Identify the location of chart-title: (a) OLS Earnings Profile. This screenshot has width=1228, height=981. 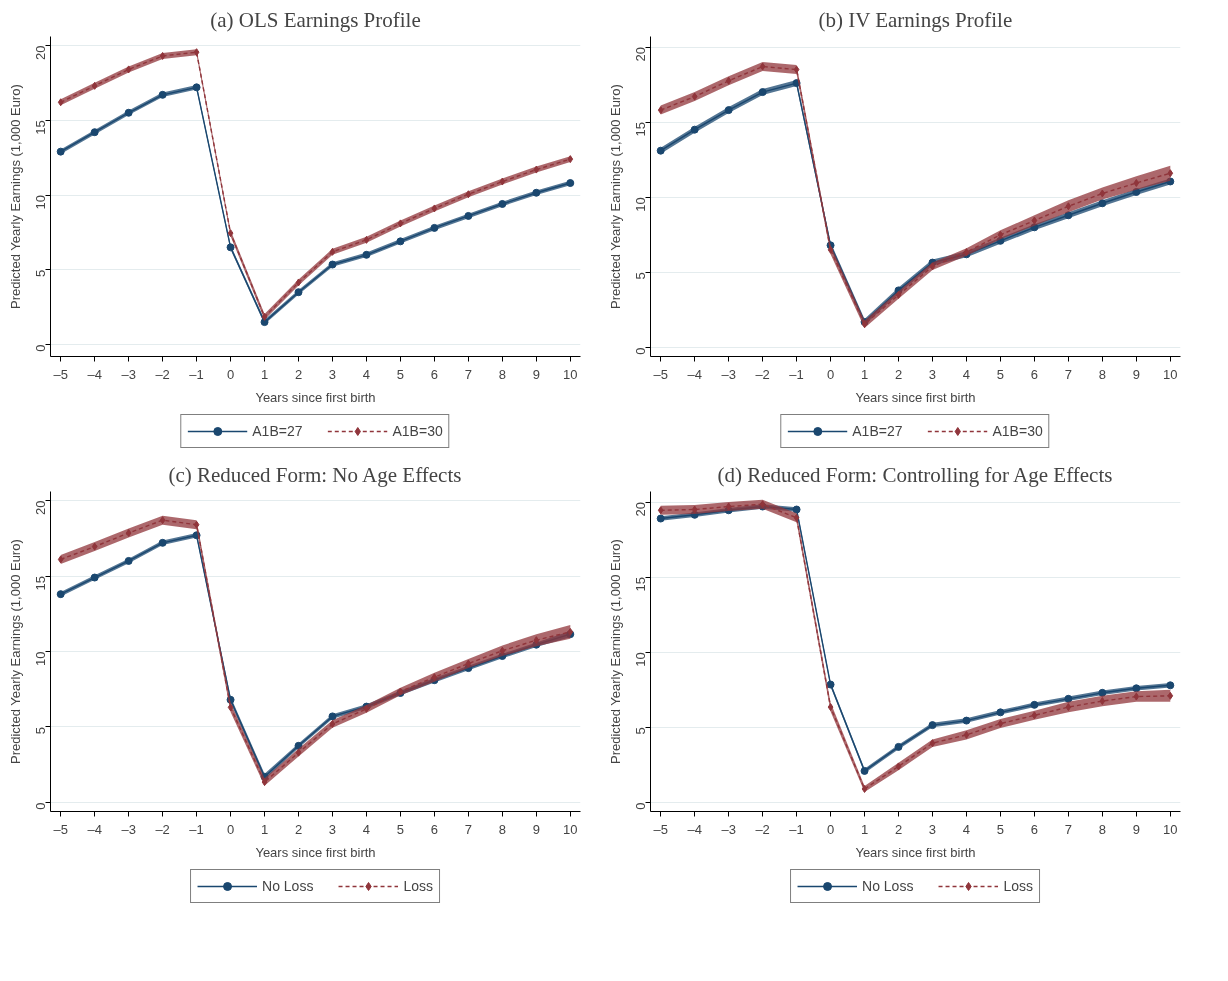
(315, 19).